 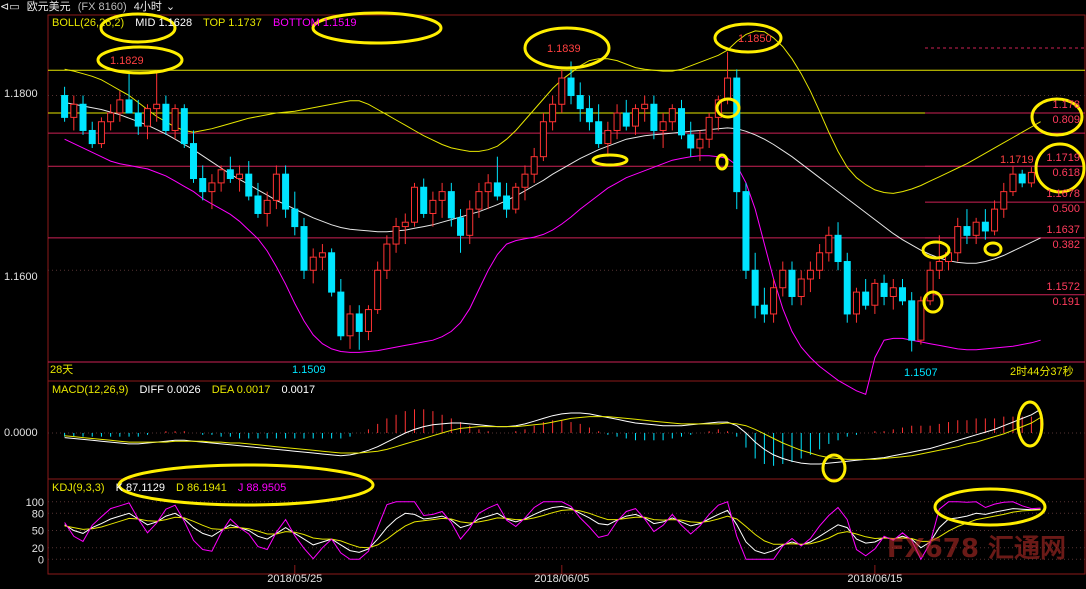 What do you see at coordinates (874, 579) in the screenshot?
I see `date-label: 2018/06/15` at bounding box center [874, 579].